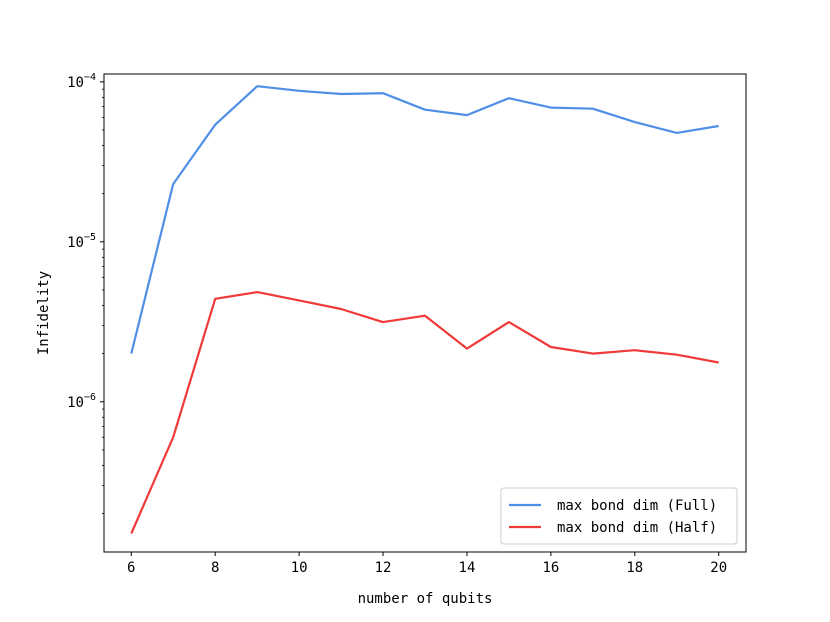  Describe the element at coordinates (44, 313) in the screenshot. I see `y-axis-label: Infidelity` at that location.